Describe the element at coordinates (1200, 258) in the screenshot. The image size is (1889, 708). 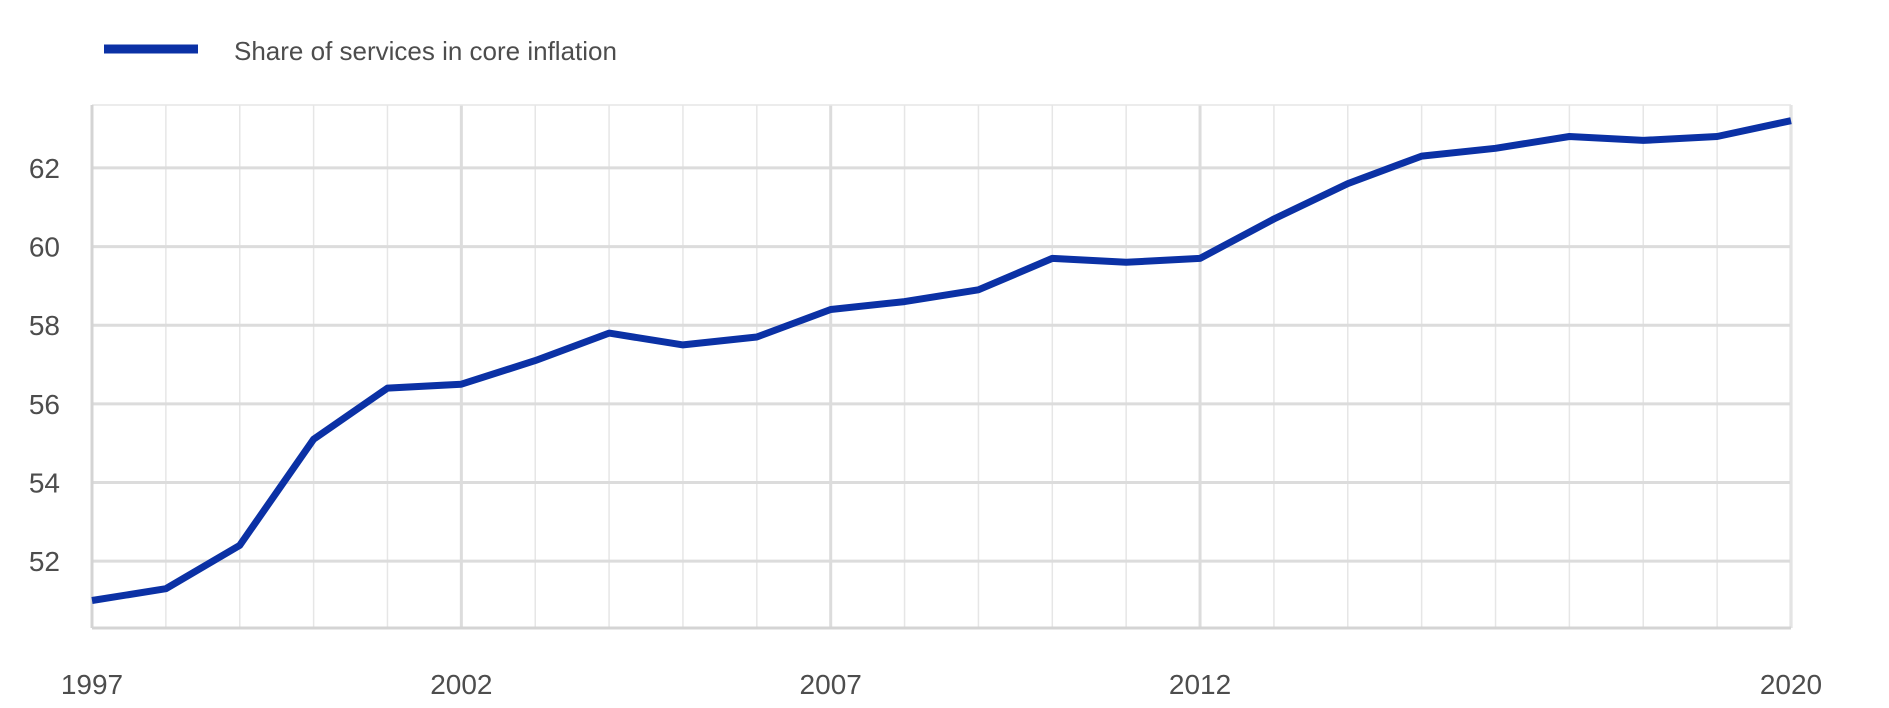
I see `data-point-2012` at that location.